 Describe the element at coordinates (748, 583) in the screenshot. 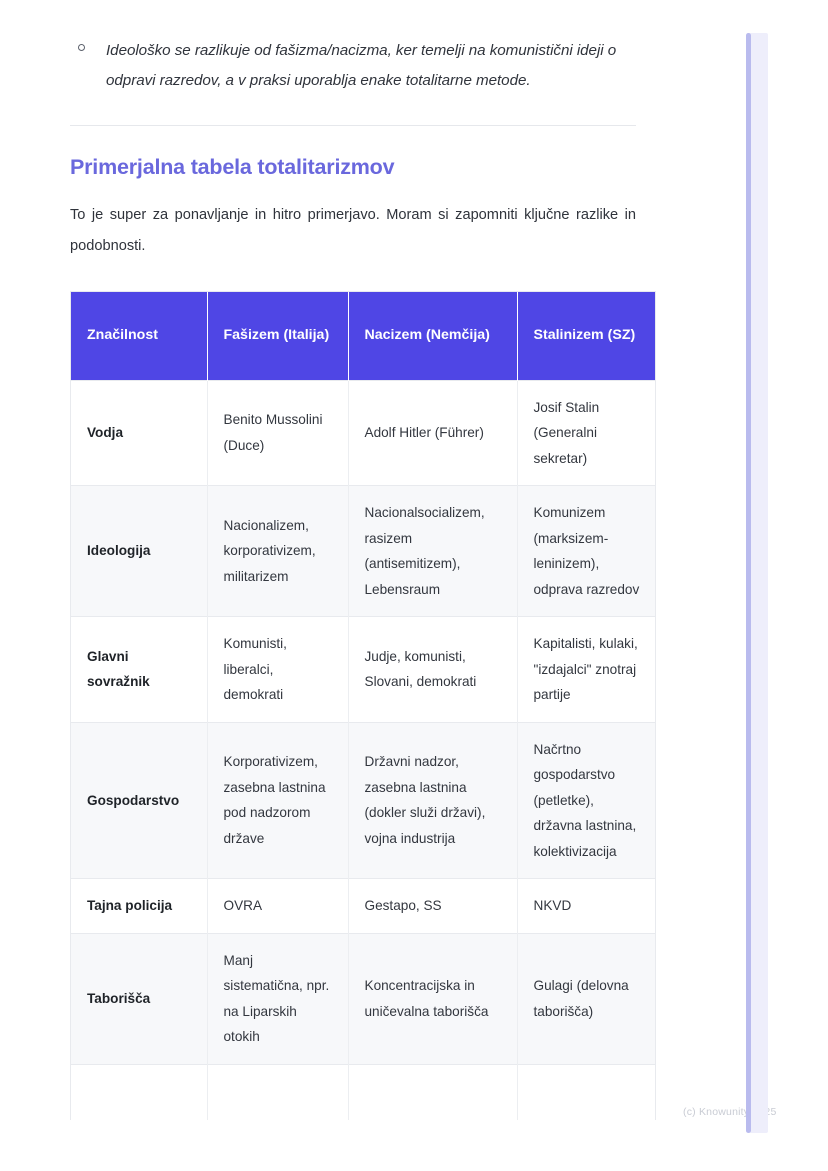

I see `vertical-scrollbar-thumb` at that location.